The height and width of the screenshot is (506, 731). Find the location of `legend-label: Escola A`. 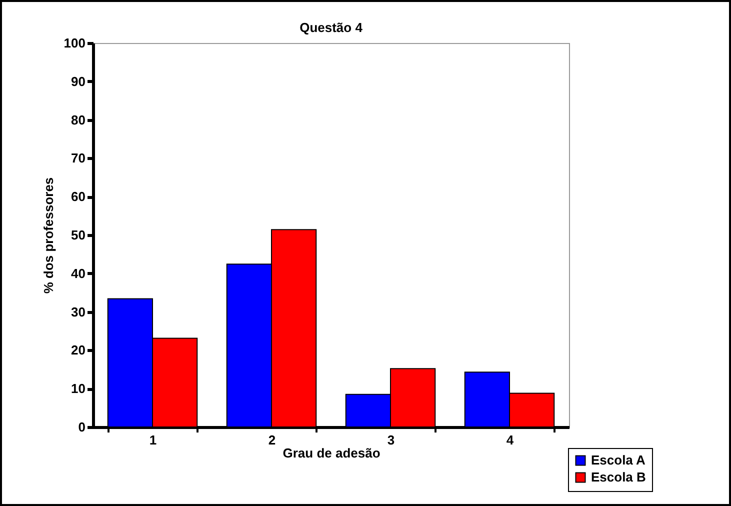

legend-label: Escola A is located at coordinates (618, 460).